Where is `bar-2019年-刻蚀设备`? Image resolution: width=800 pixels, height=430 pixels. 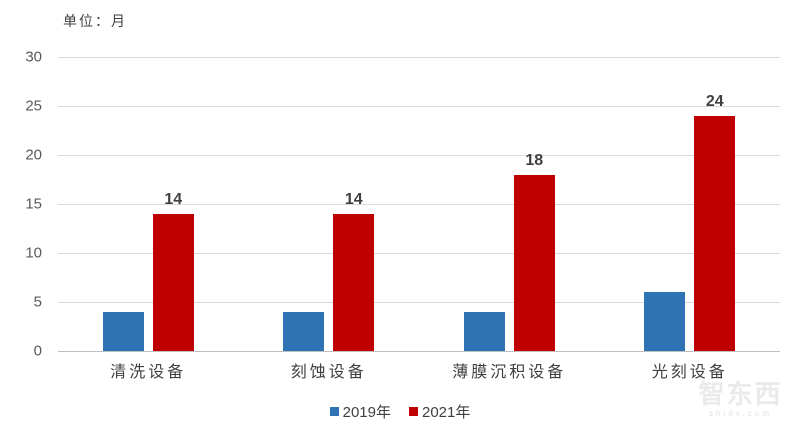 bar-2019年-刻蚀设备 is located at coordinates (304, 331).